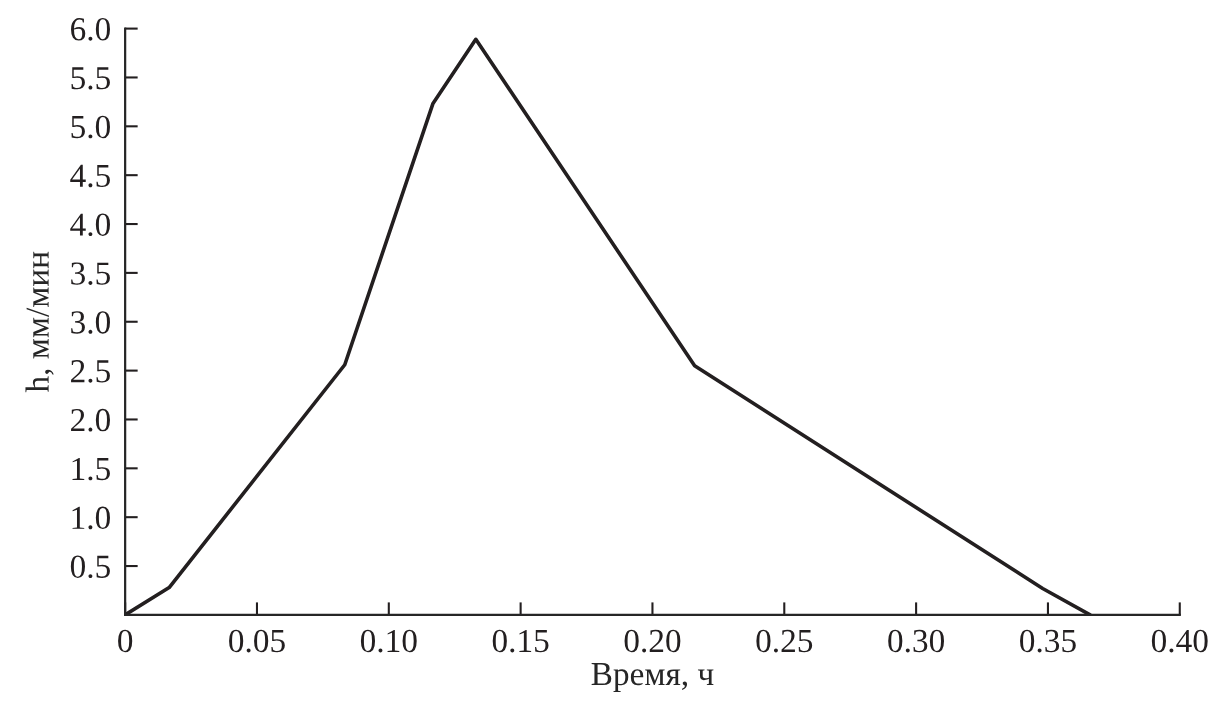 The height and width of the screenshot is (715, 1215). What do you see at coordinates (90, 420) in the screenshot?
I see `y-tick-label: 2.0` at bounding box center [90, 420].